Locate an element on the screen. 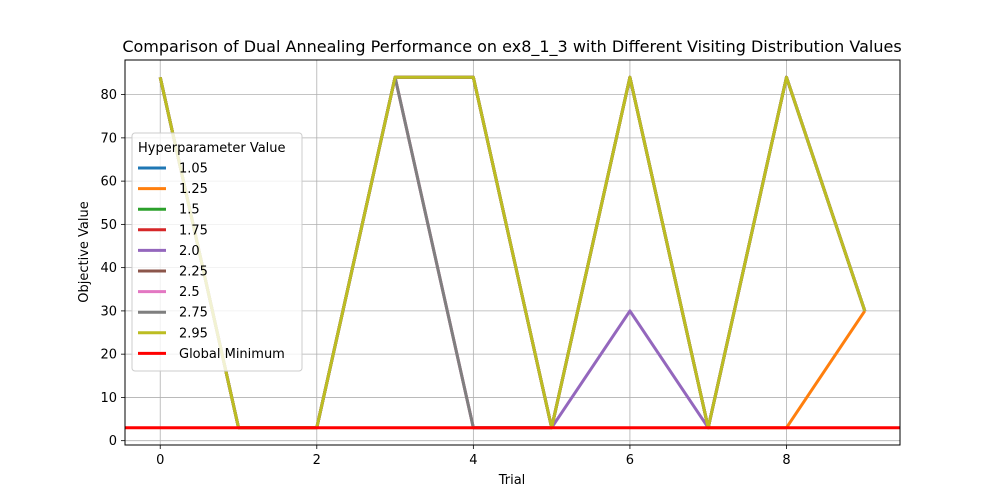  legend-label: Global Minimum is located at coordinates (232, 354).